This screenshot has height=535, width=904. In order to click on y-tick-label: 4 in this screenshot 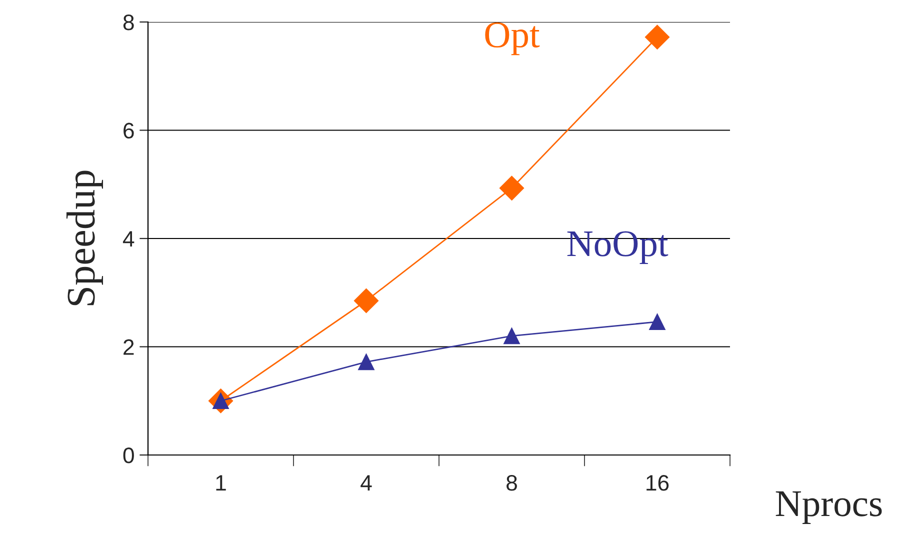, I will do `click(128, 239)`.